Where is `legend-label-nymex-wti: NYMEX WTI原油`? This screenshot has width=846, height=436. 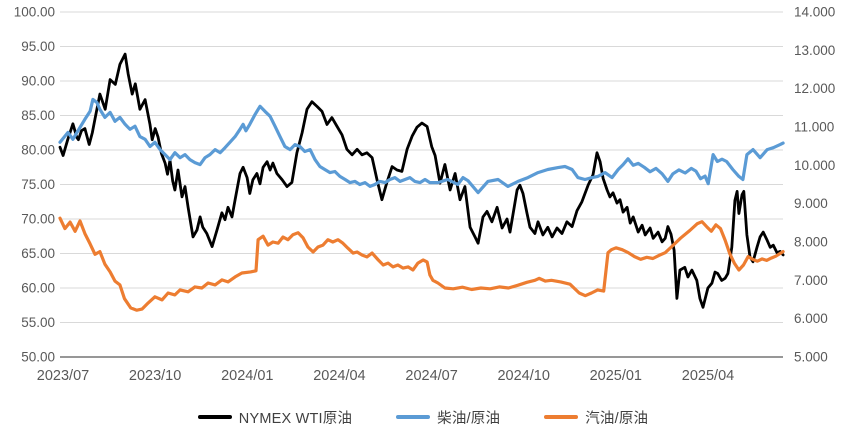 legend-label-nymex-wti: NYMEX WTI原油 is located at coordinates (295, 418).